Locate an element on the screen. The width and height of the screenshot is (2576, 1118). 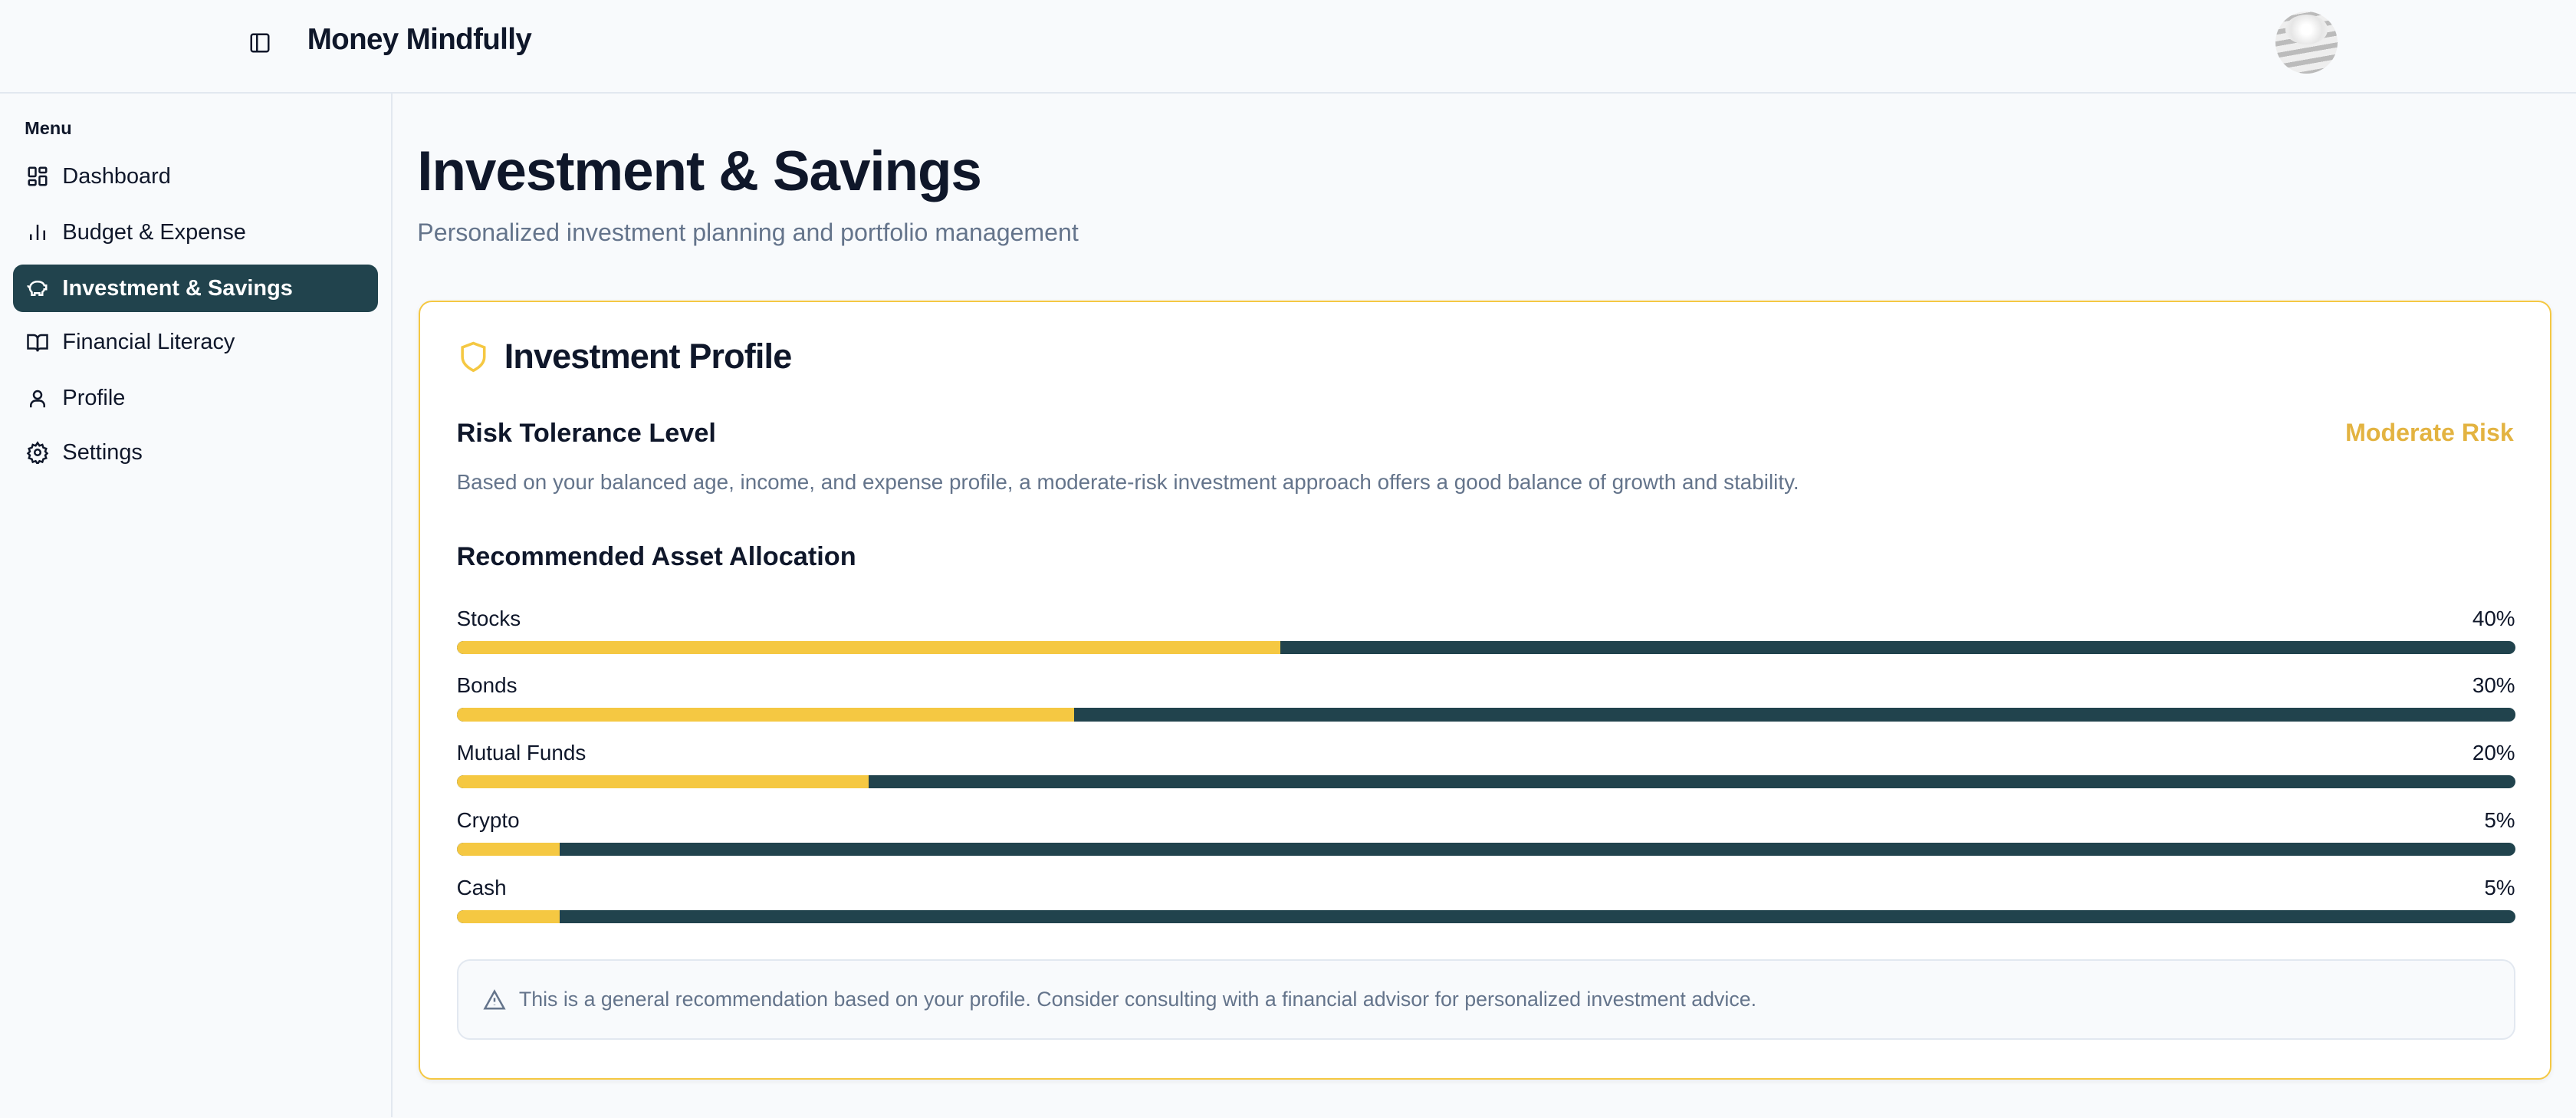
allocation-name: Stocks is located at coordinates (488, 618).